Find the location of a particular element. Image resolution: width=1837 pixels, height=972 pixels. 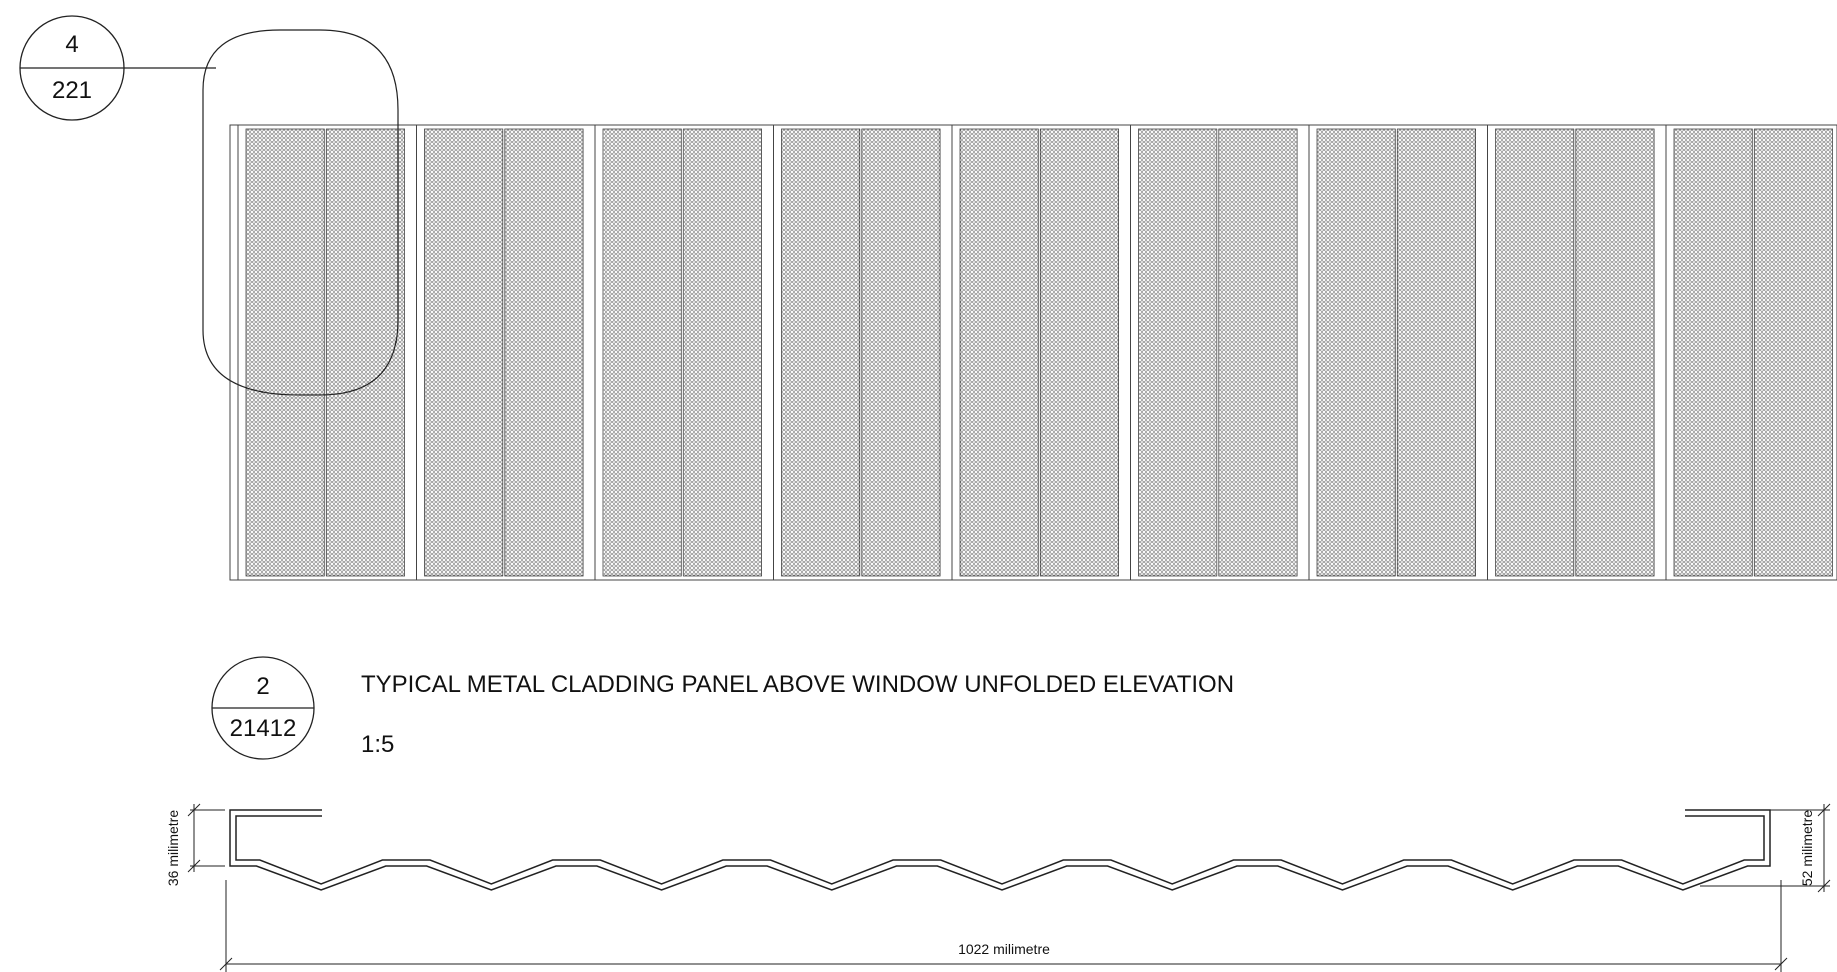

dimension-left-label: 36 milimetre is located at coordinates (173, 848).